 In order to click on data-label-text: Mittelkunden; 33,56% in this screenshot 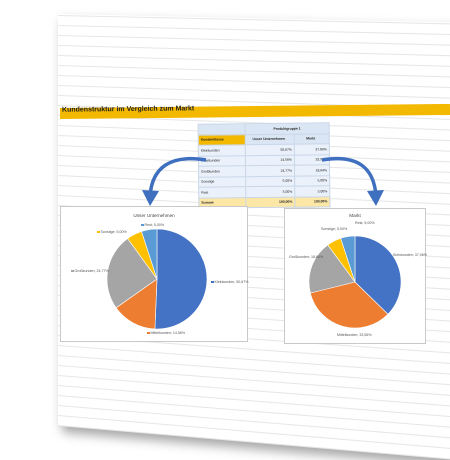, I will do `click(354, 335)`.